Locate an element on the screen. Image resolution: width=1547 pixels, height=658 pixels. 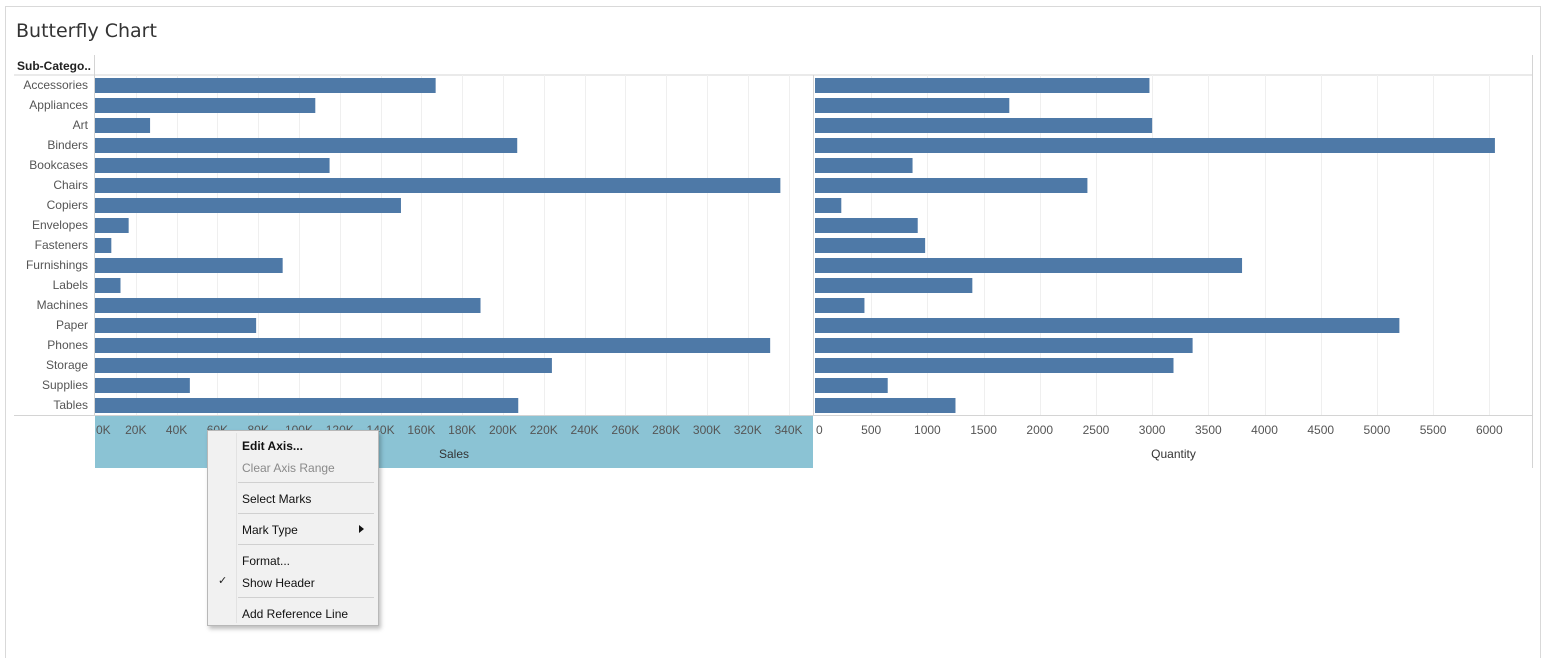
category-label: Envelopes is located at coordinates (60, 225).